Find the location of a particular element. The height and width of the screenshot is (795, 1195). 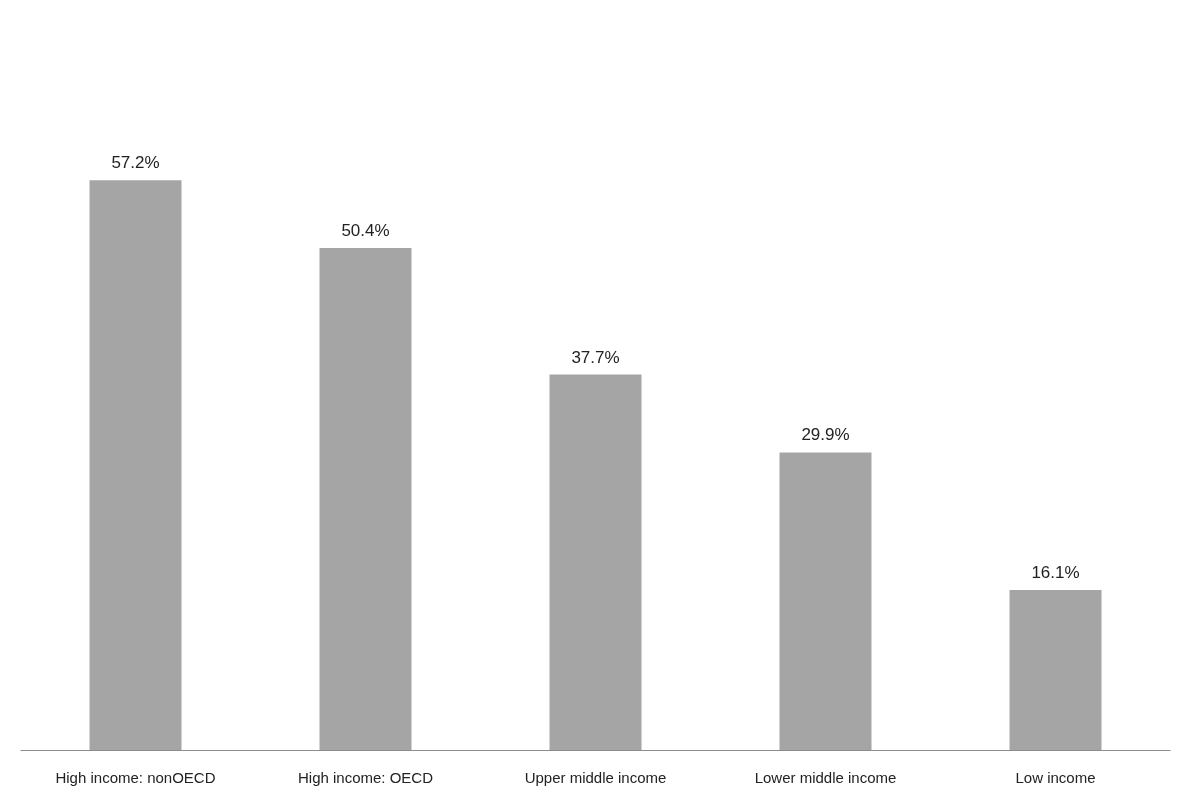

x-tick-label: Lower middle income is located at coordinates (825, 777).